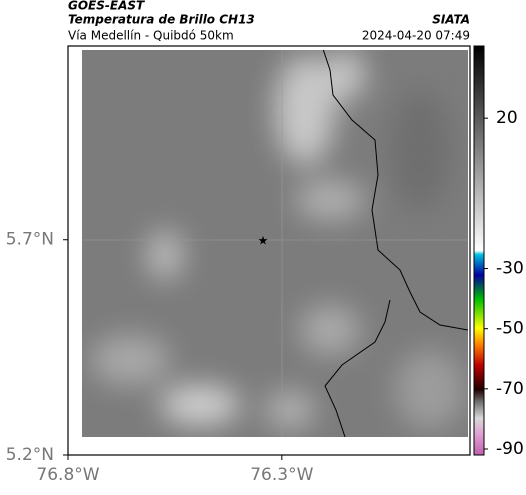 Image resolution: width=526 pixels, height=495 pixels. Describe the element at coordinates (161, 20) in the screenshot. I see `title: Temperatura de Brillo CH13` at that location.